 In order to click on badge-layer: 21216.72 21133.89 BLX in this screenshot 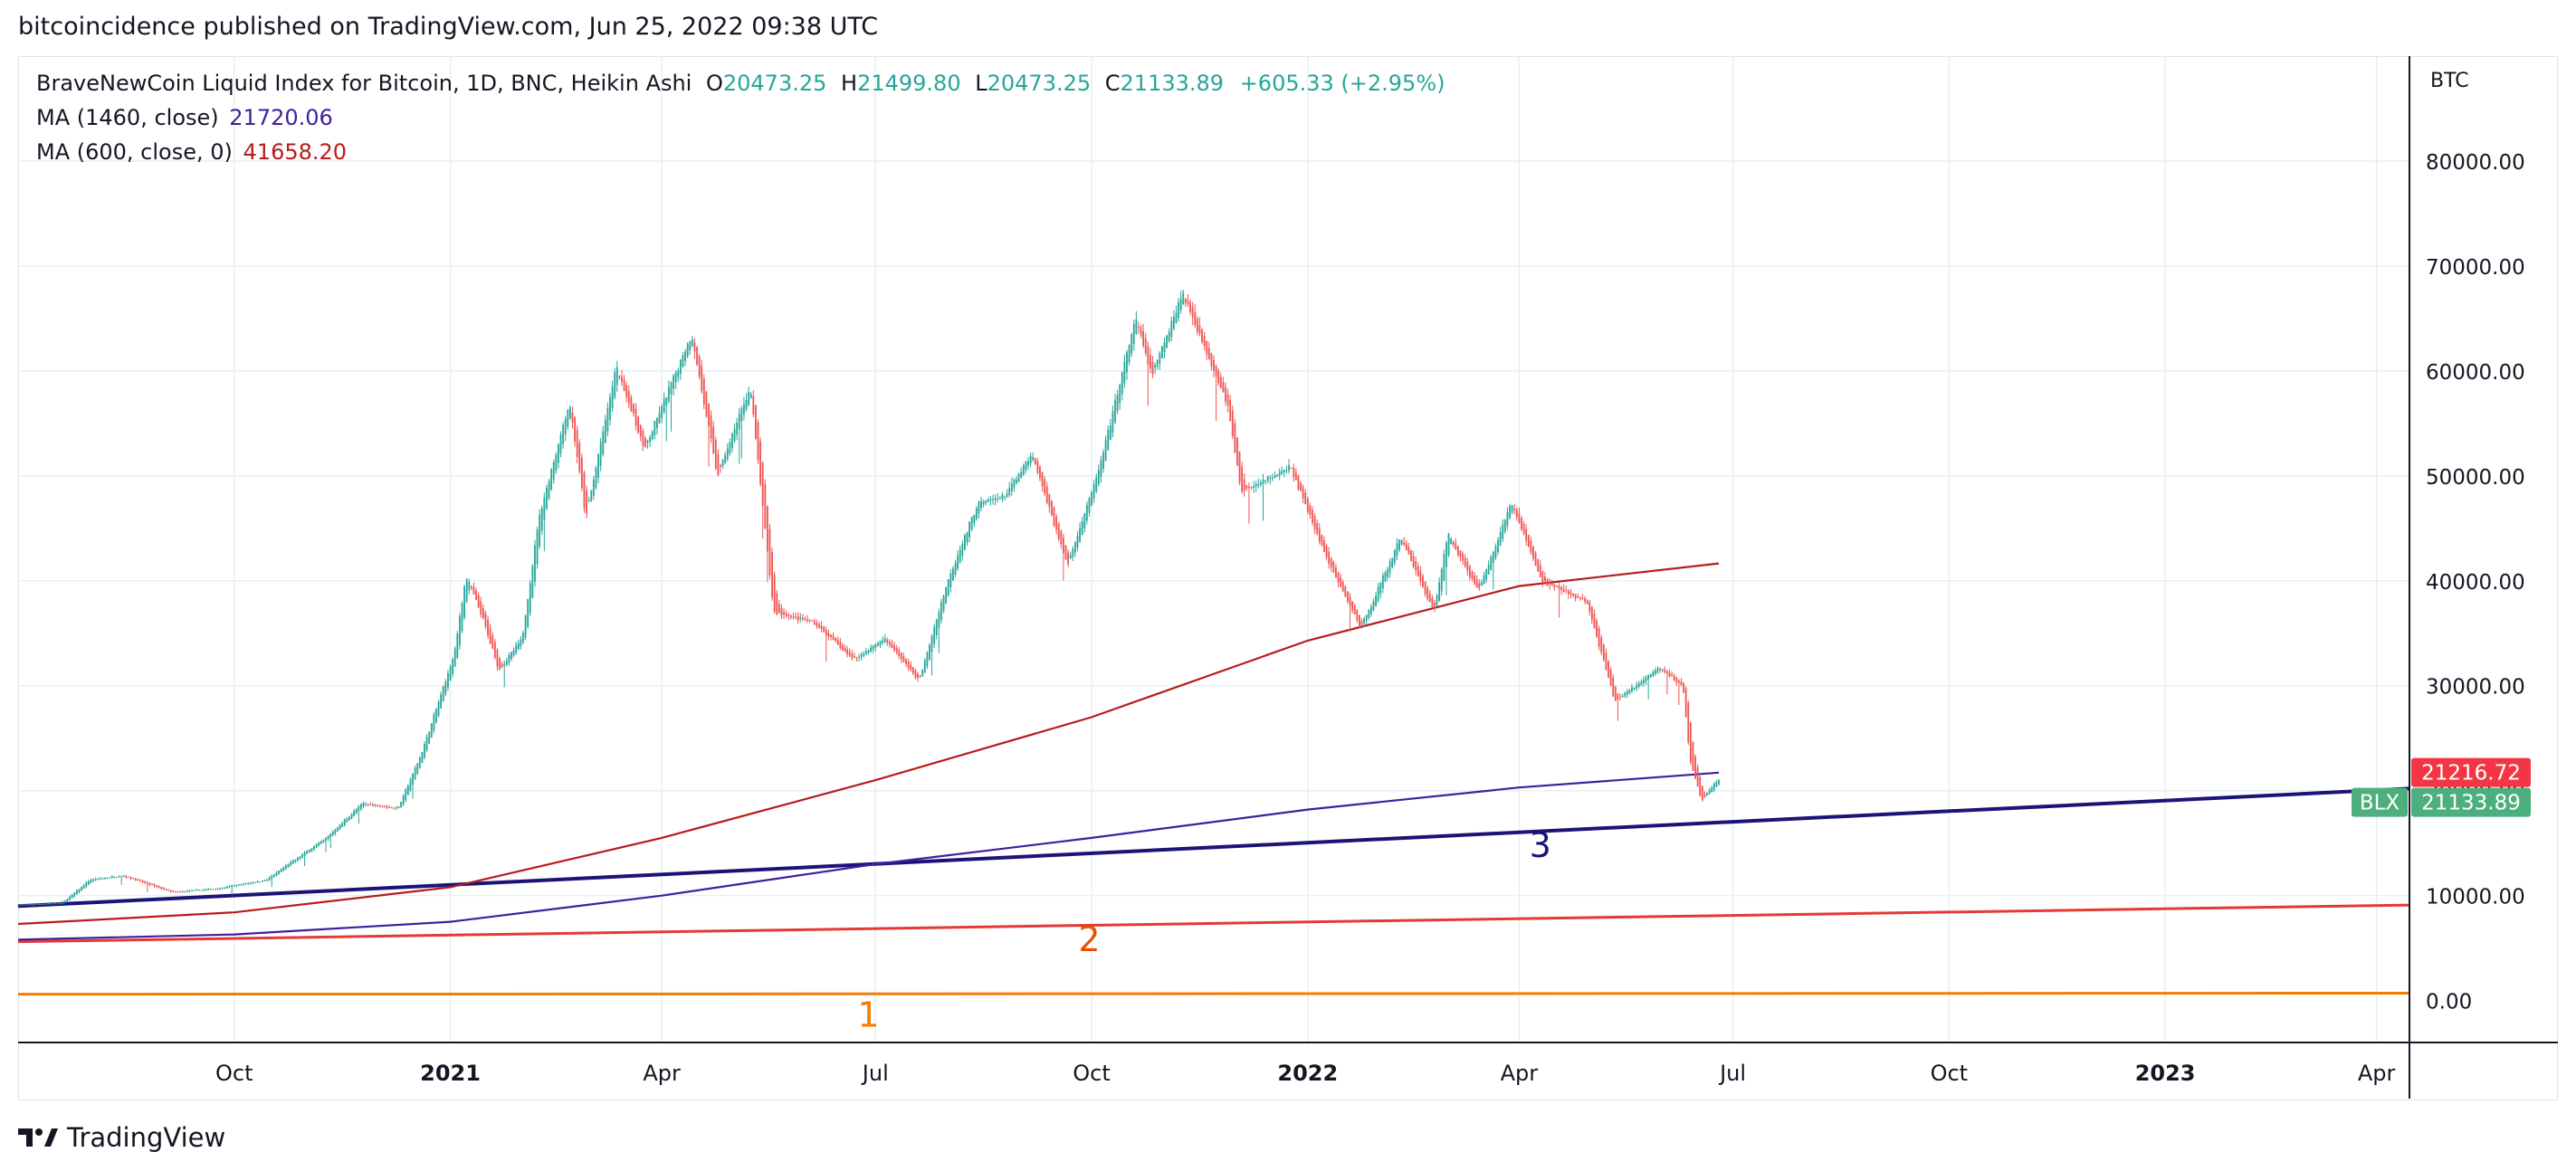, I will do `click(2442, 787)`.